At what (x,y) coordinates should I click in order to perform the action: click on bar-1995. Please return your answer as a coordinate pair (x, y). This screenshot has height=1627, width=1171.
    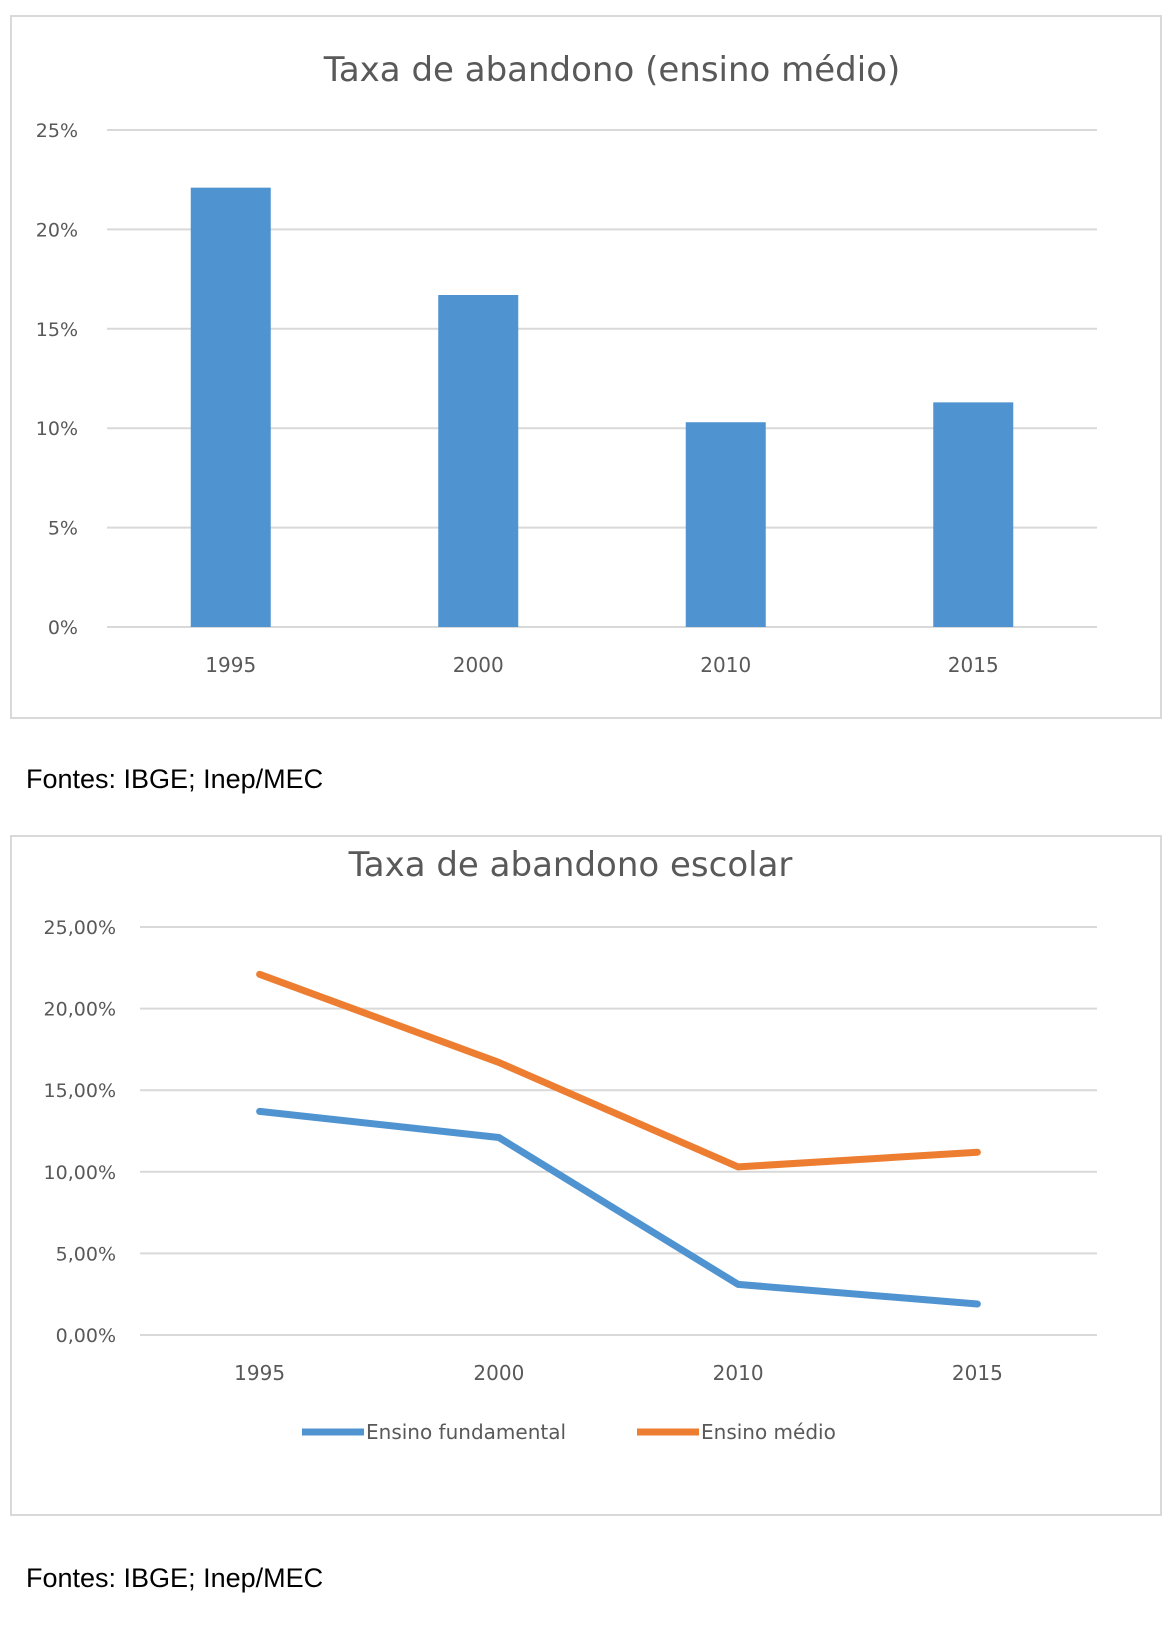
    Looking at the image, I should click on (230, 407).